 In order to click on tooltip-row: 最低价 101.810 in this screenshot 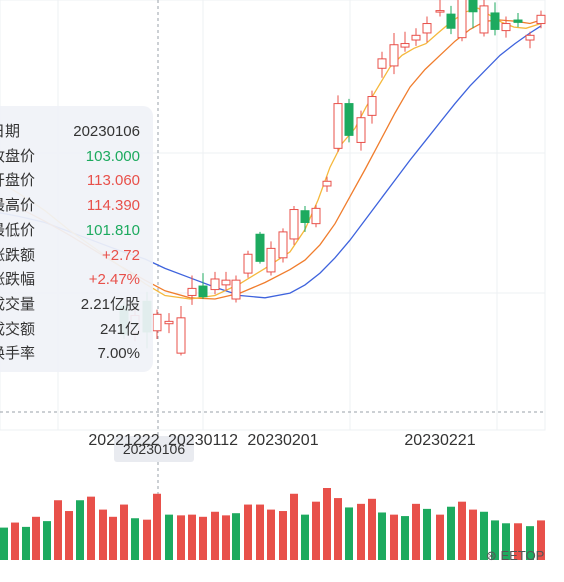, I will do `click(70, 231)`.